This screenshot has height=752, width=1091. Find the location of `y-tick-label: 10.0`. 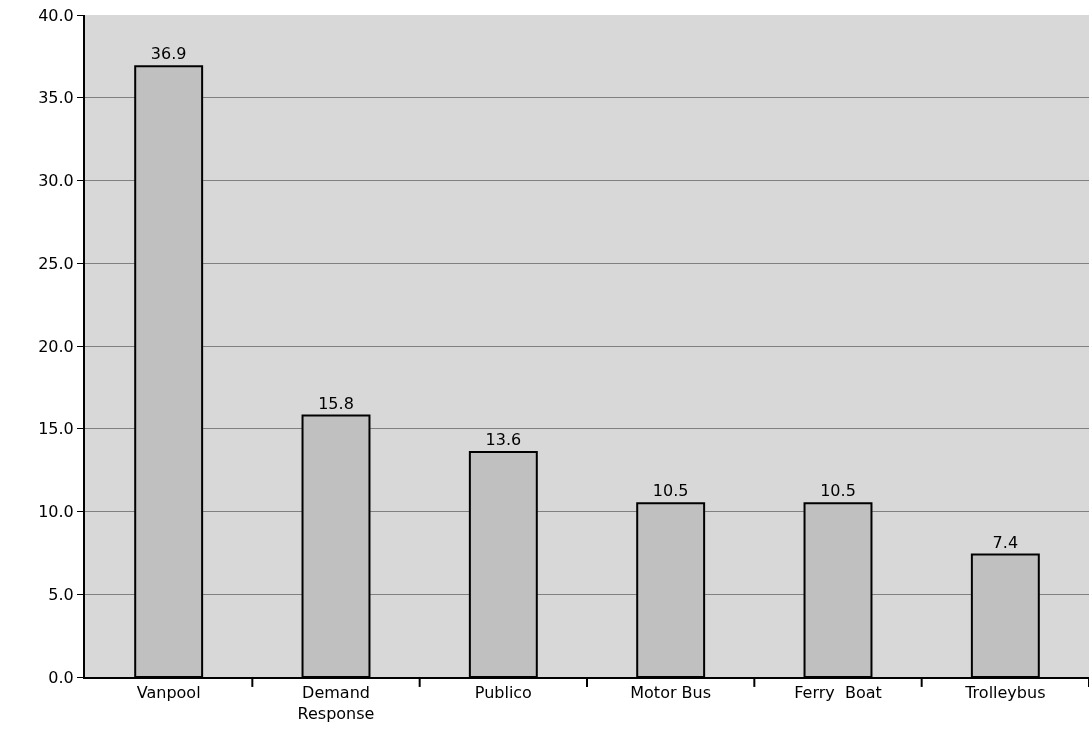

y-tick-label: 10.0 is located at coordinates (56, 512).